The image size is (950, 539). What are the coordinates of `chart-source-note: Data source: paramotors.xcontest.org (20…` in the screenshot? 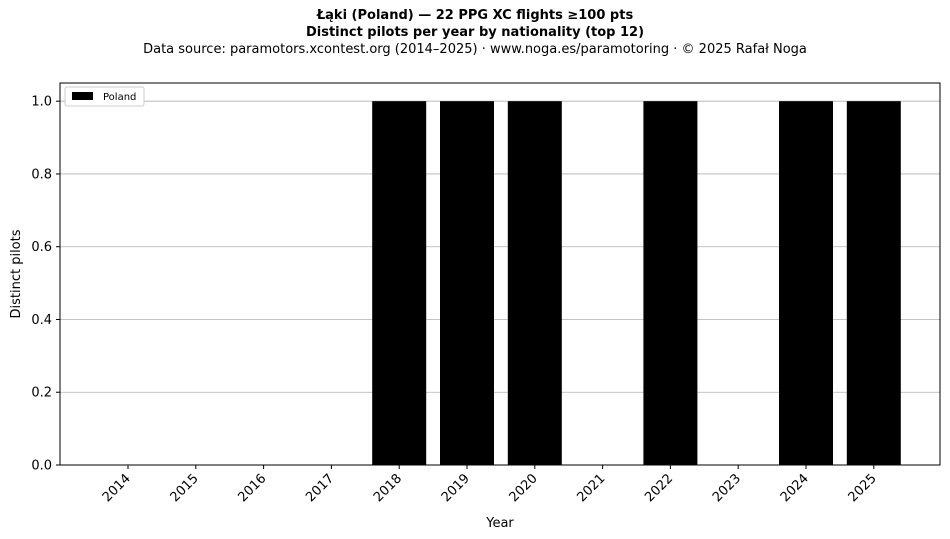 It's located at (475, 49).